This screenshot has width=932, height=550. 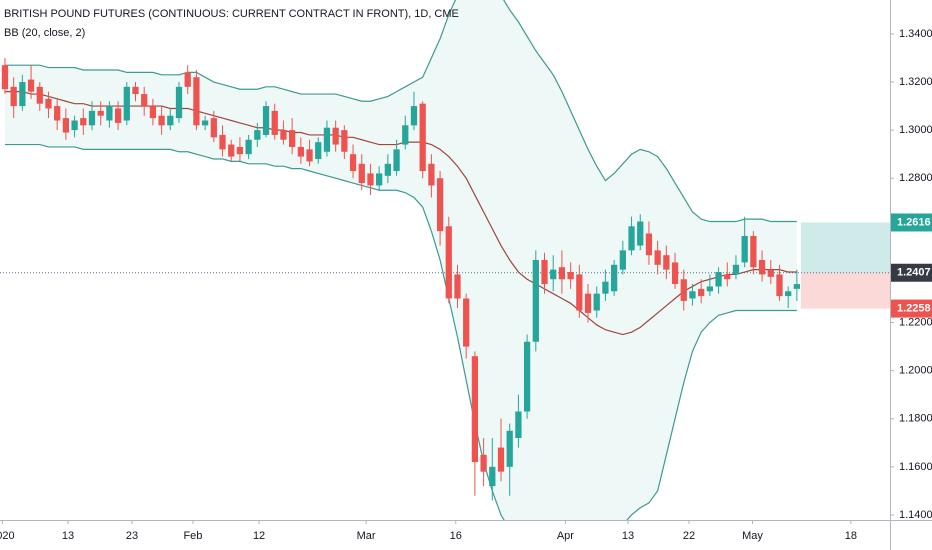 I want to click on price-label: 1.2407, so click(x=914, y=273).